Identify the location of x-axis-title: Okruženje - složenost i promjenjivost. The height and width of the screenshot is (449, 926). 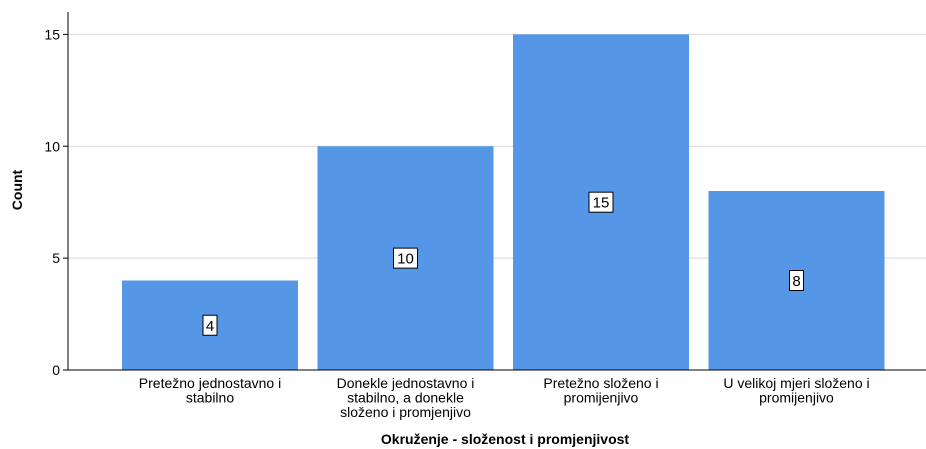
(505, 439).